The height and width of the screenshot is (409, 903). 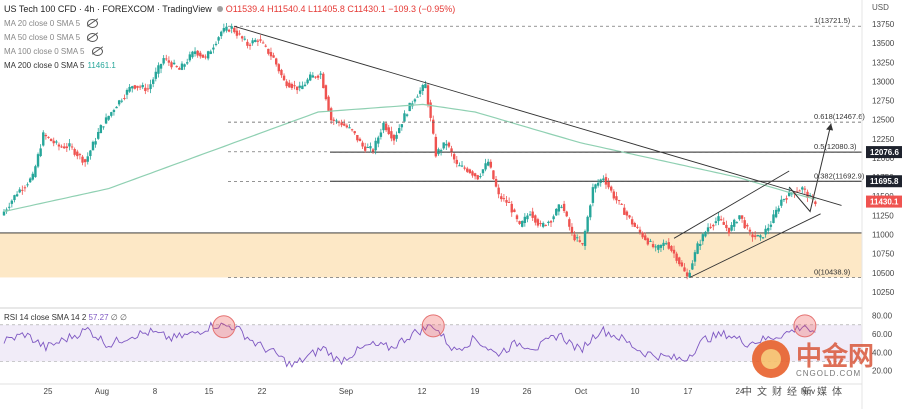 What do you see at coordinates (832, 271) in the screenshot?
I see `fib-label: 0(10438.9)` at bounding box center [832, 271].